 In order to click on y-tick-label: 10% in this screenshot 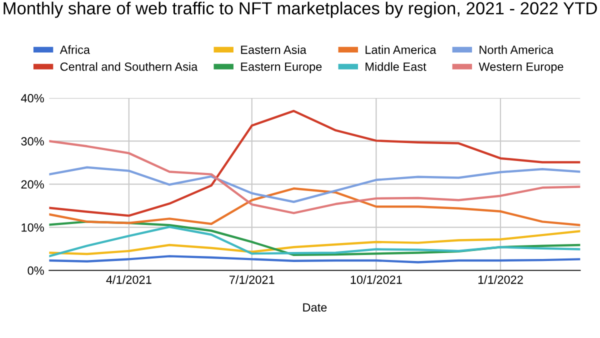, I will do `click(33, 227)`.